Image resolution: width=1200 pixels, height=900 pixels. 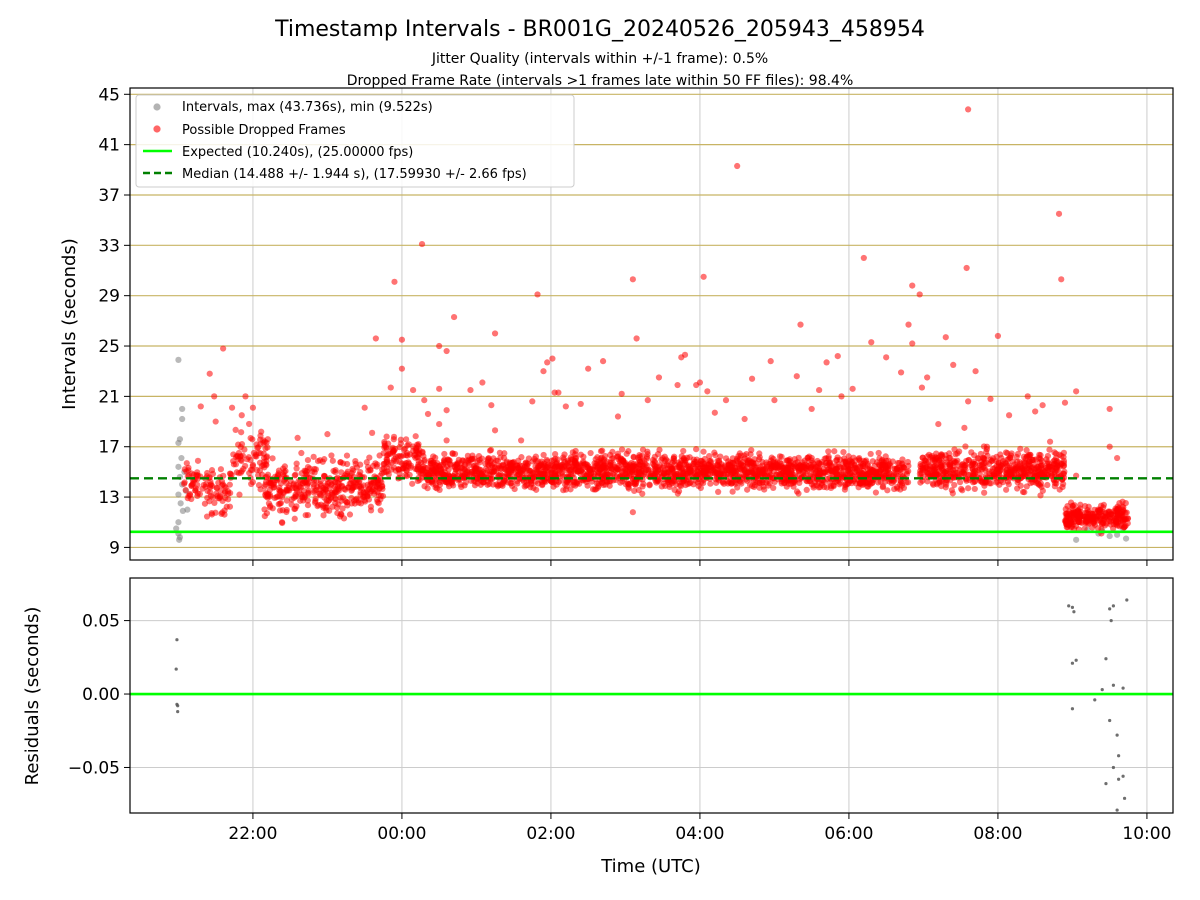 What do you see at coordinates (109, 498) in the screenshot?
I see `intervals-y-tick-label: 13` at bounding box center [109, 498].